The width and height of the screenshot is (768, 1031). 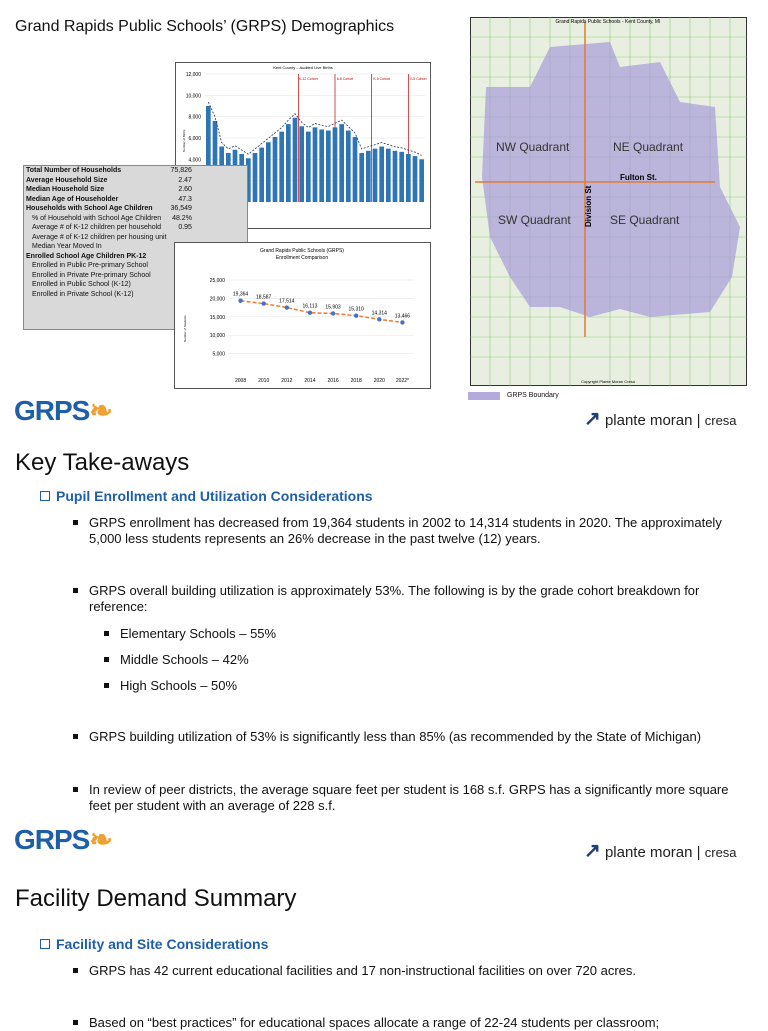 I want to click on value-label: 18,587, so click(x=264, y=298).